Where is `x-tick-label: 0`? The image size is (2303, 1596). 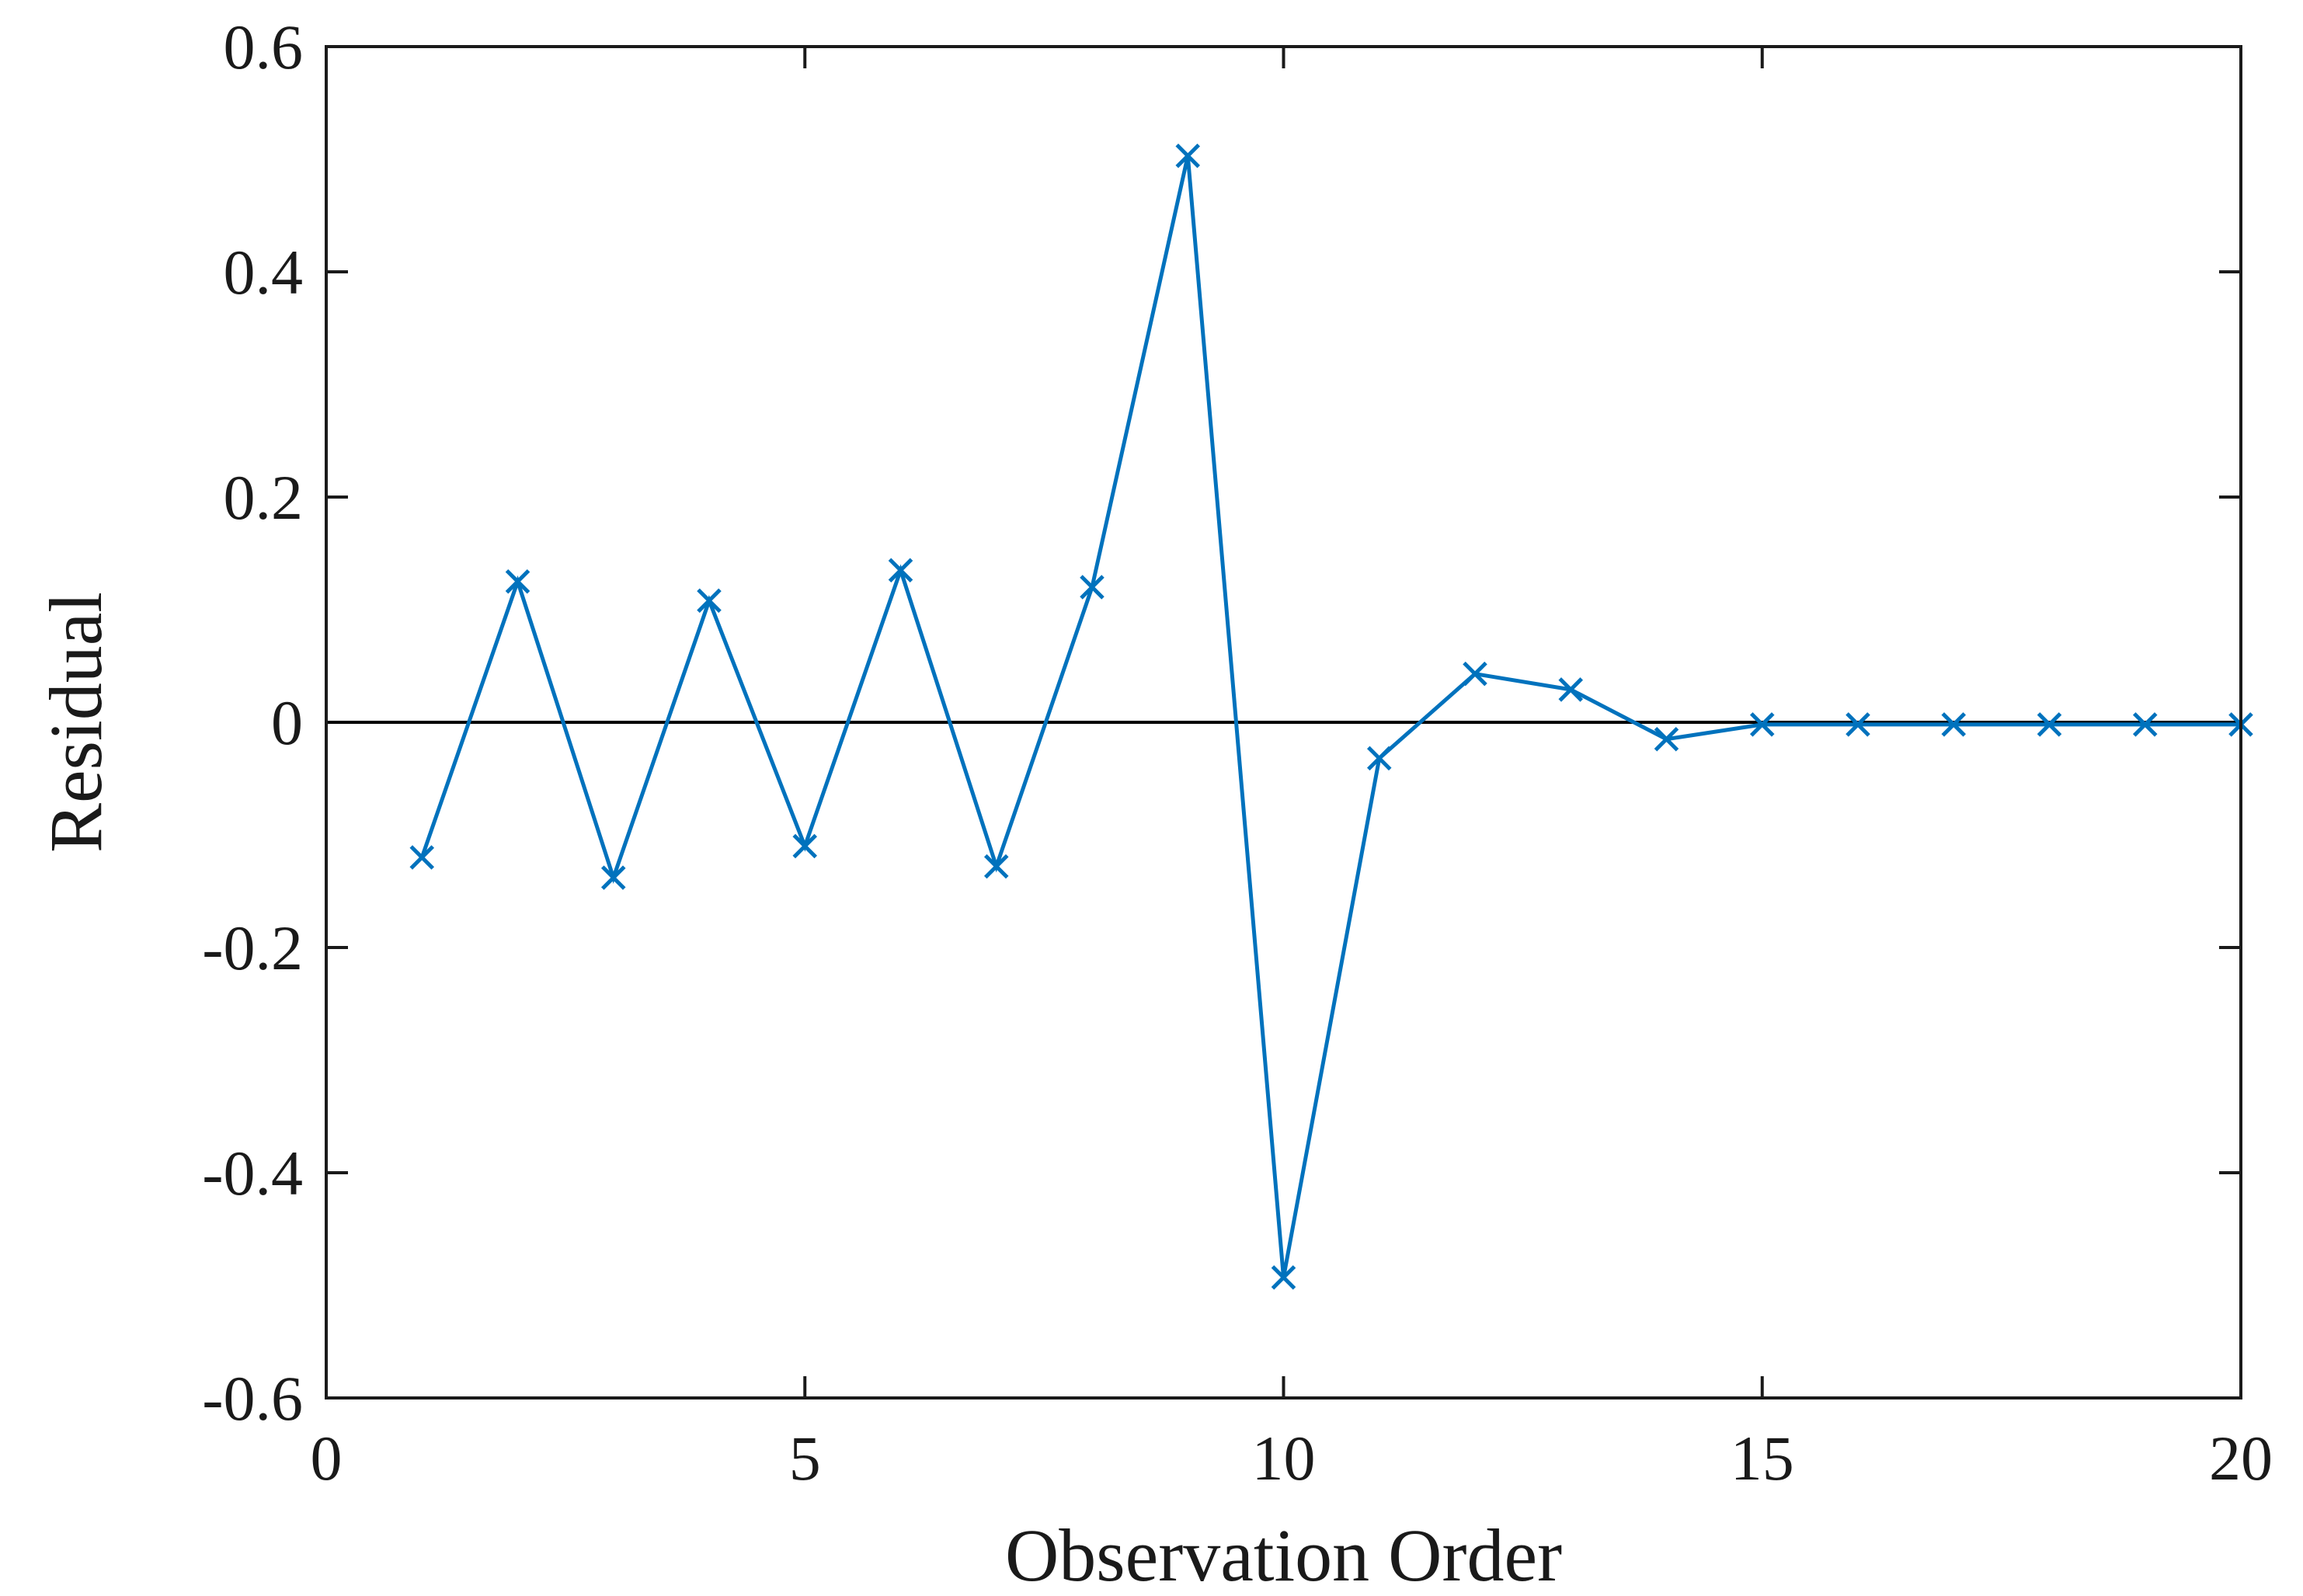 x-tick-label: 0 is located at coordinates (327, 1458).